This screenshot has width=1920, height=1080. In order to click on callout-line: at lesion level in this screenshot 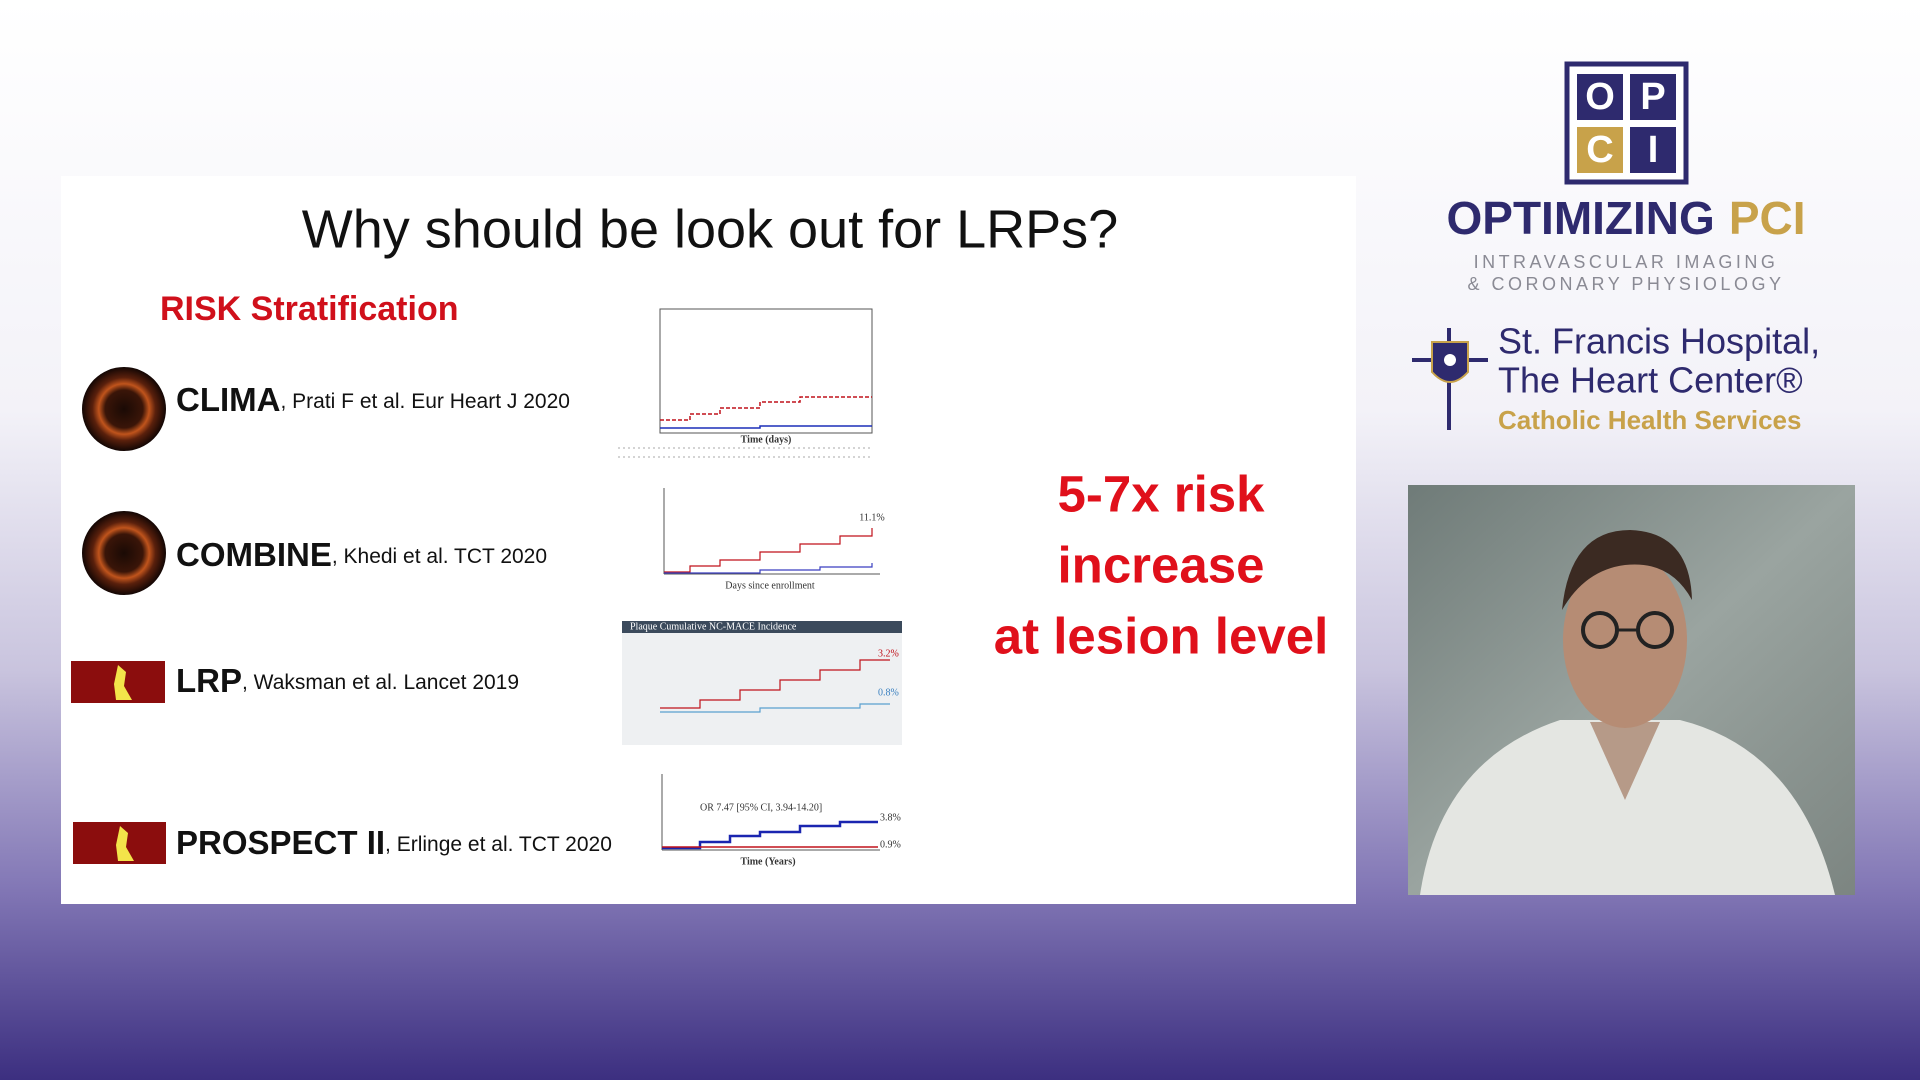, I will do `click(1161, 635)`.